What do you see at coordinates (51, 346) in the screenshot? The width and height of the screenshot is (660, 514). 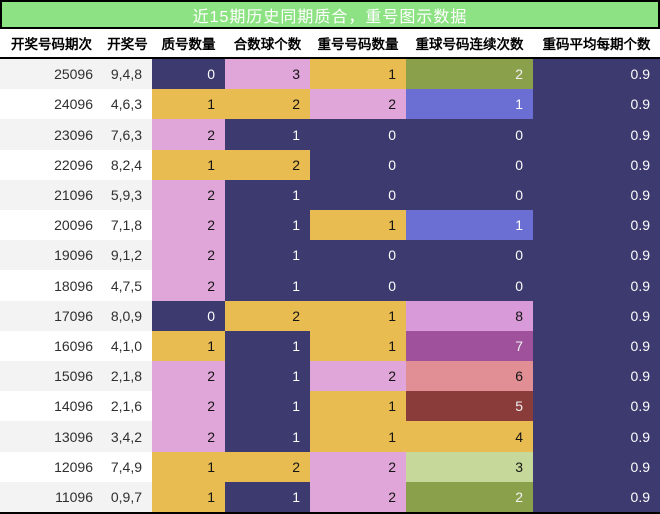 I see `period-cell: 16096` at bounding box center [51, 346].